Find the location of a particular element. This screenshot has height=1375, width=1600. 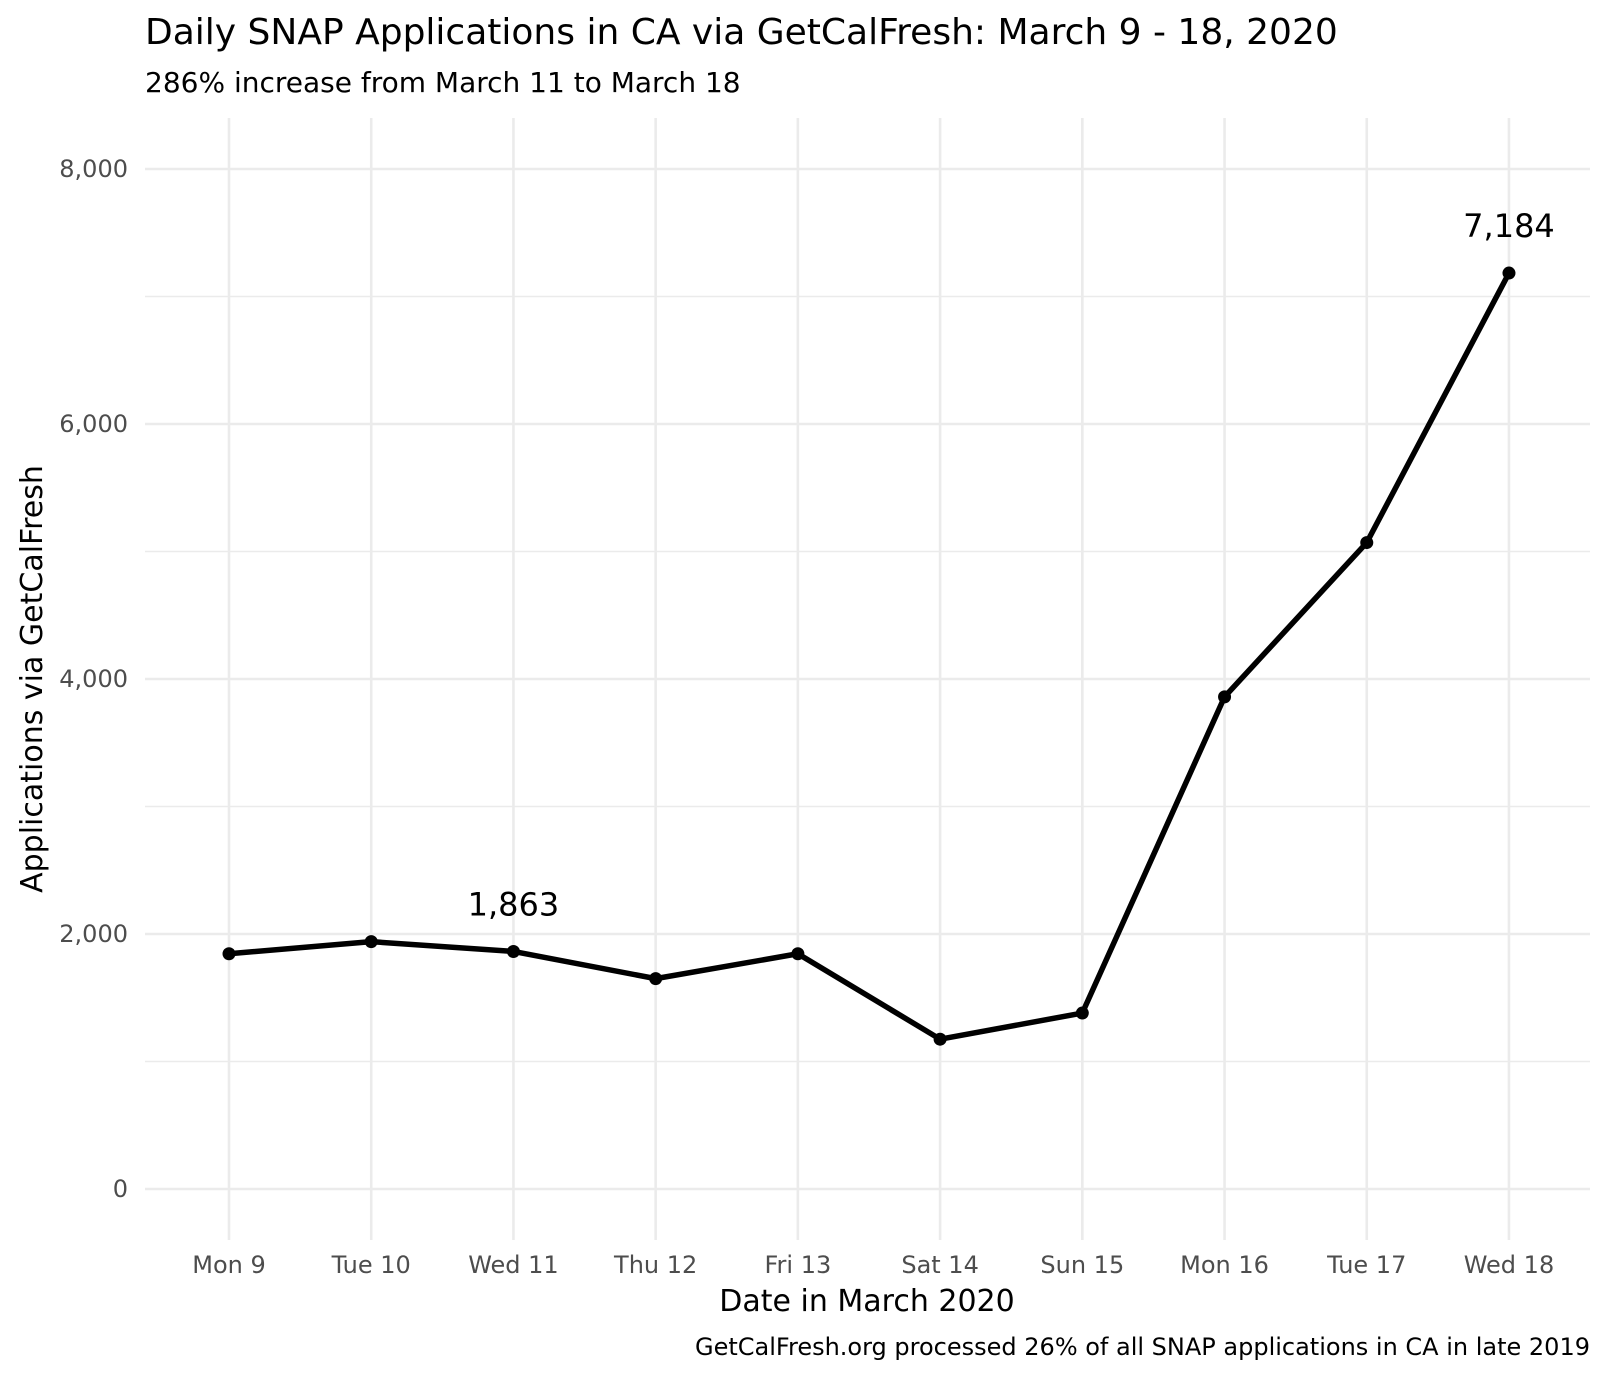

data-label: 7,184 is located at coordinates (1509, 226).